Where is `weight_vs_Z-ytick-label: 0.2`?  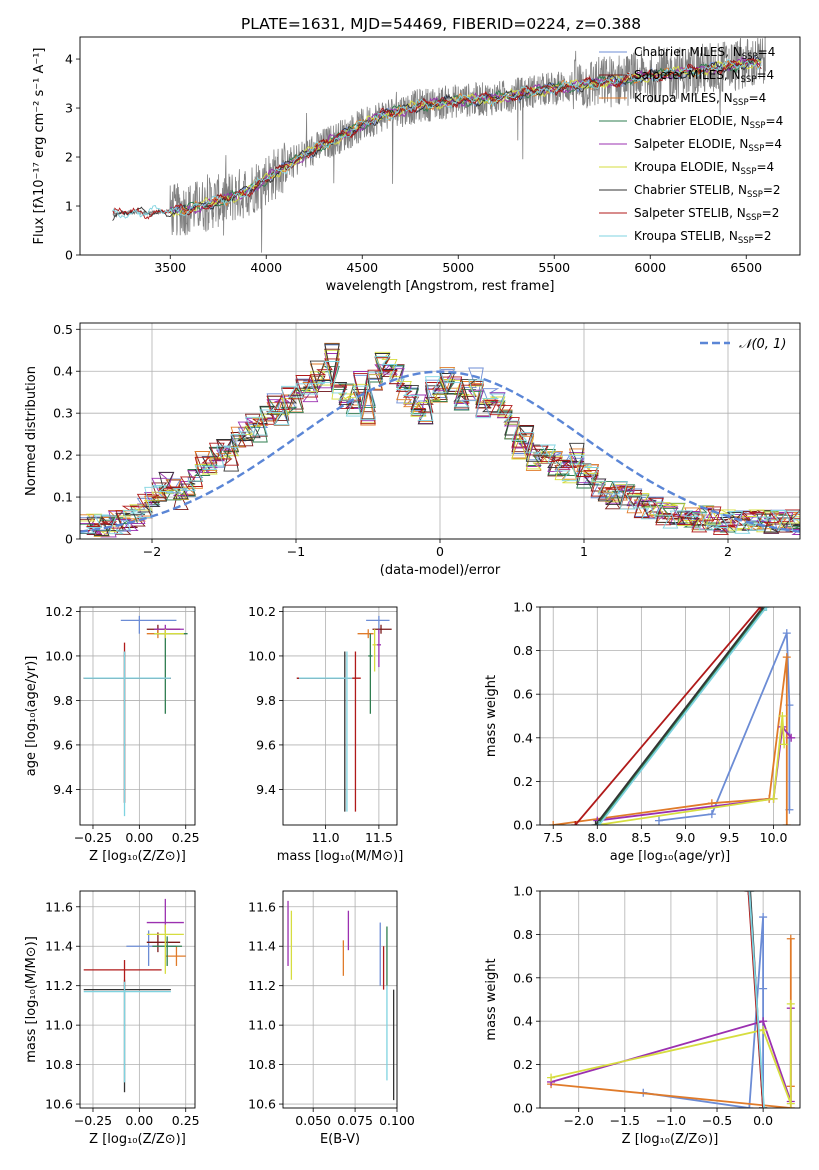
weight_vs_Z-ytick-label: 0.2 is located at coordinates (523, 1064).